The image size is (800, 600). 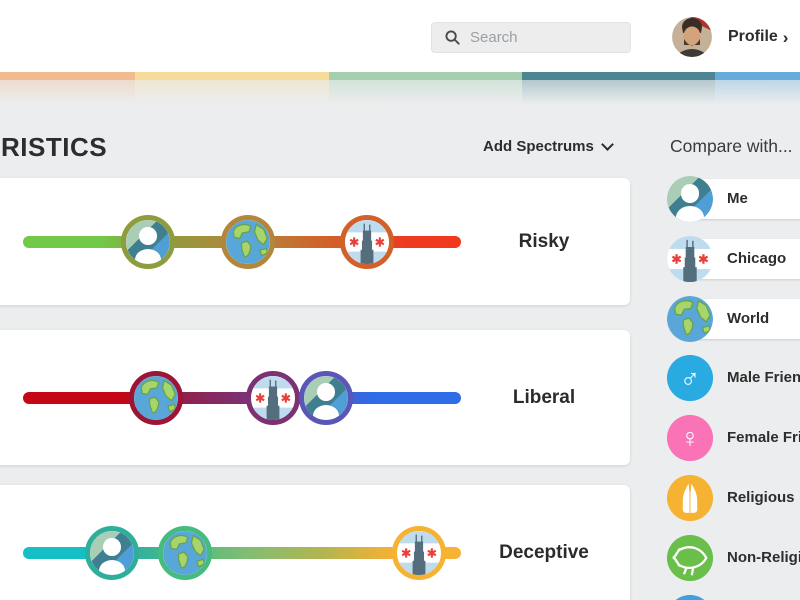 I want to click on female-icon: ♀, so click(x=690, y=438).